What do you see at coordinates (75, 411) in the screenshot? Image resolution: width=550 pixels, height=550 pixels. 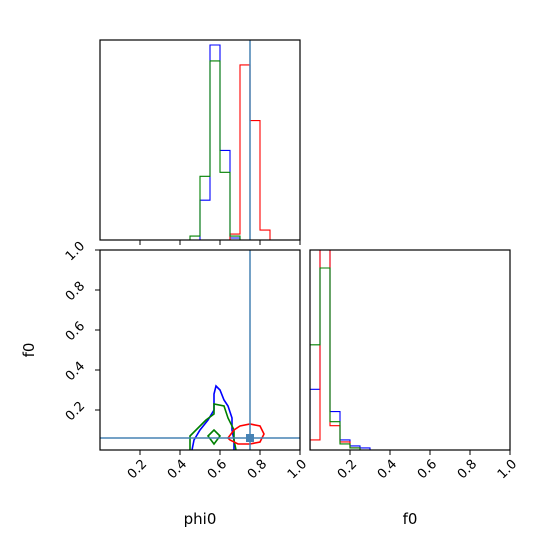 I see `f0-y-tick-label: 0.2` at bounding box center [75, 411].